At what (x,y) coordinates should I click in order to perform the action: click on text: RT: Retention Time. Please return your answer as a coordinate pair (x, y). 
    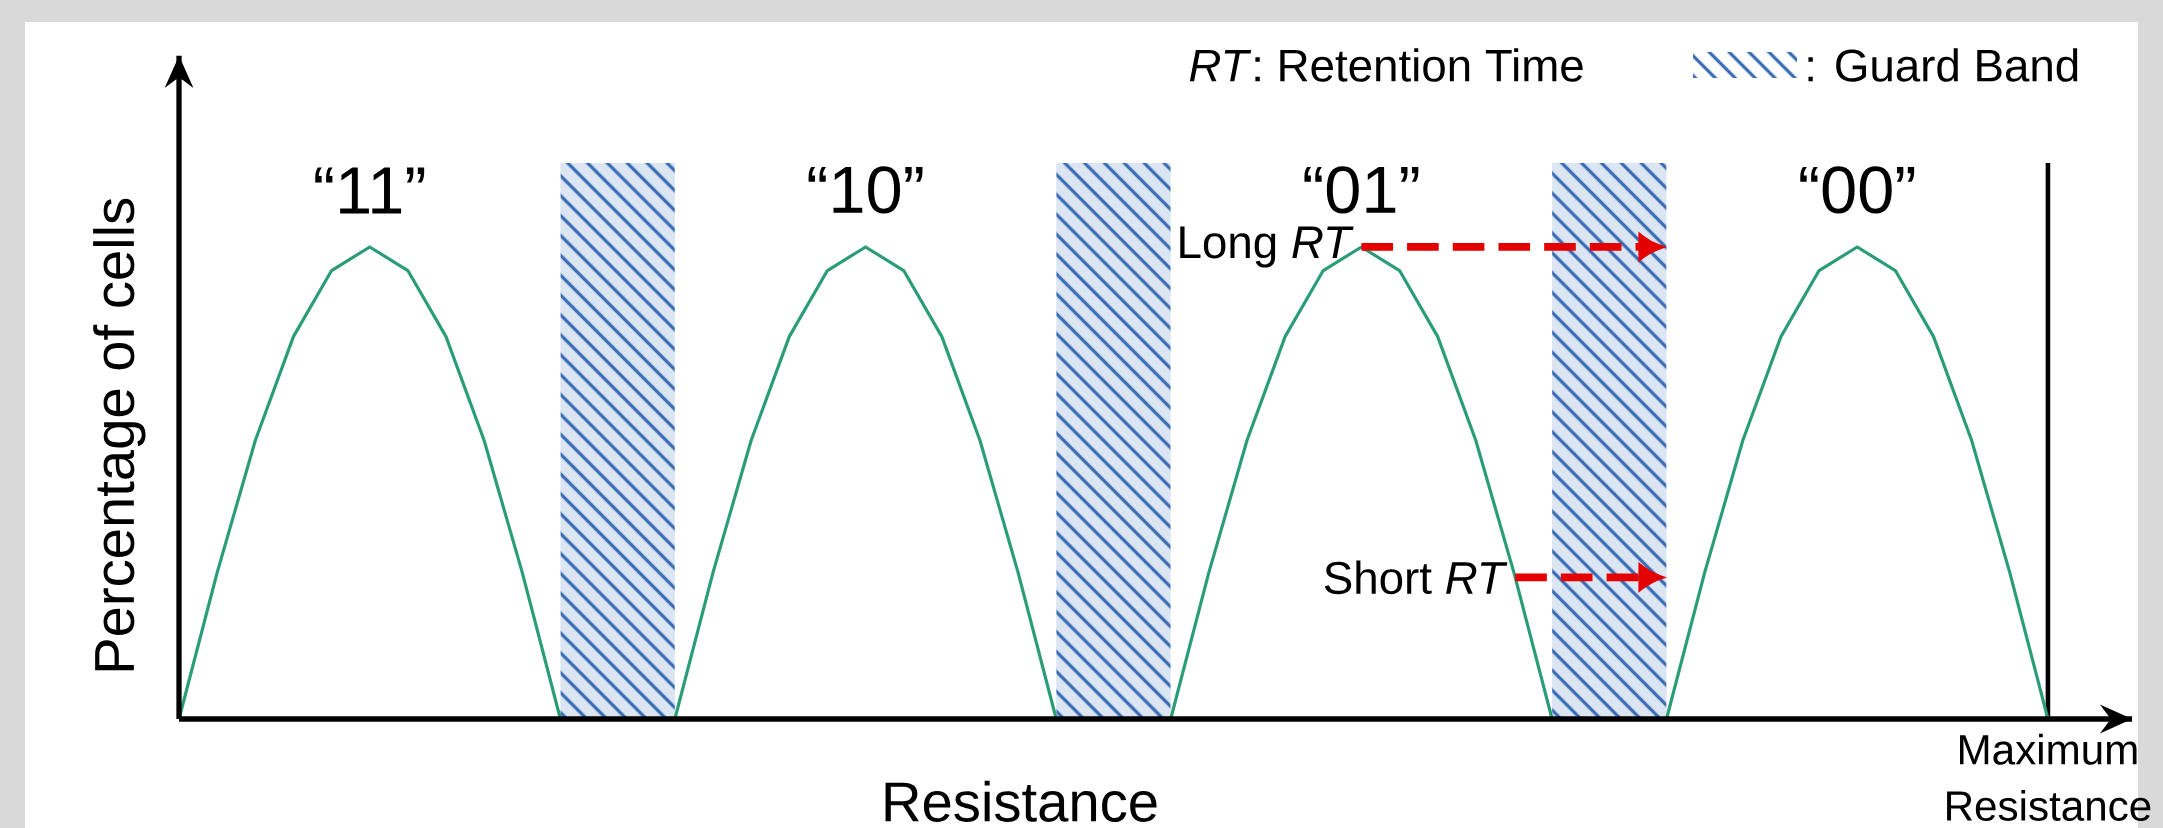
    Looking at the image, I should click on (1386, 65).